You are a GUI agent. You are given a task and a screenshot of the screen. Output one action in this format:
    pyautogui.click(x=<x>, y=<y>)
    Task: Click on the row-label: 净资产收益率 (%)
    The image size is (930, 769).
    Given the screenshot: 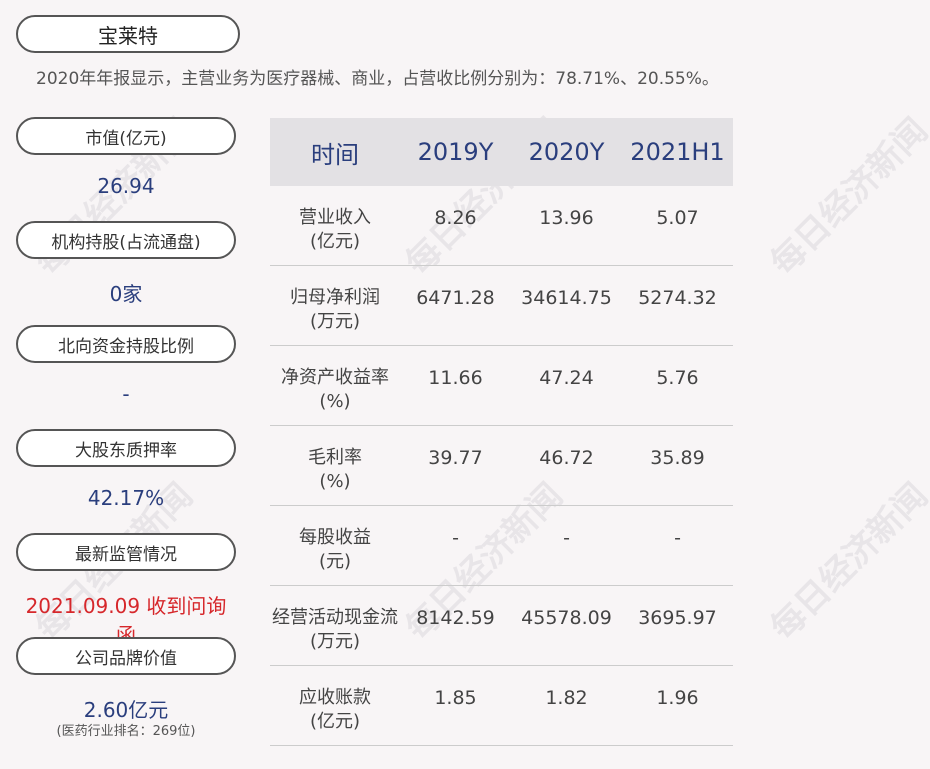 What is the action you would take?
    pyautogui.click(x=335, y=380)
    